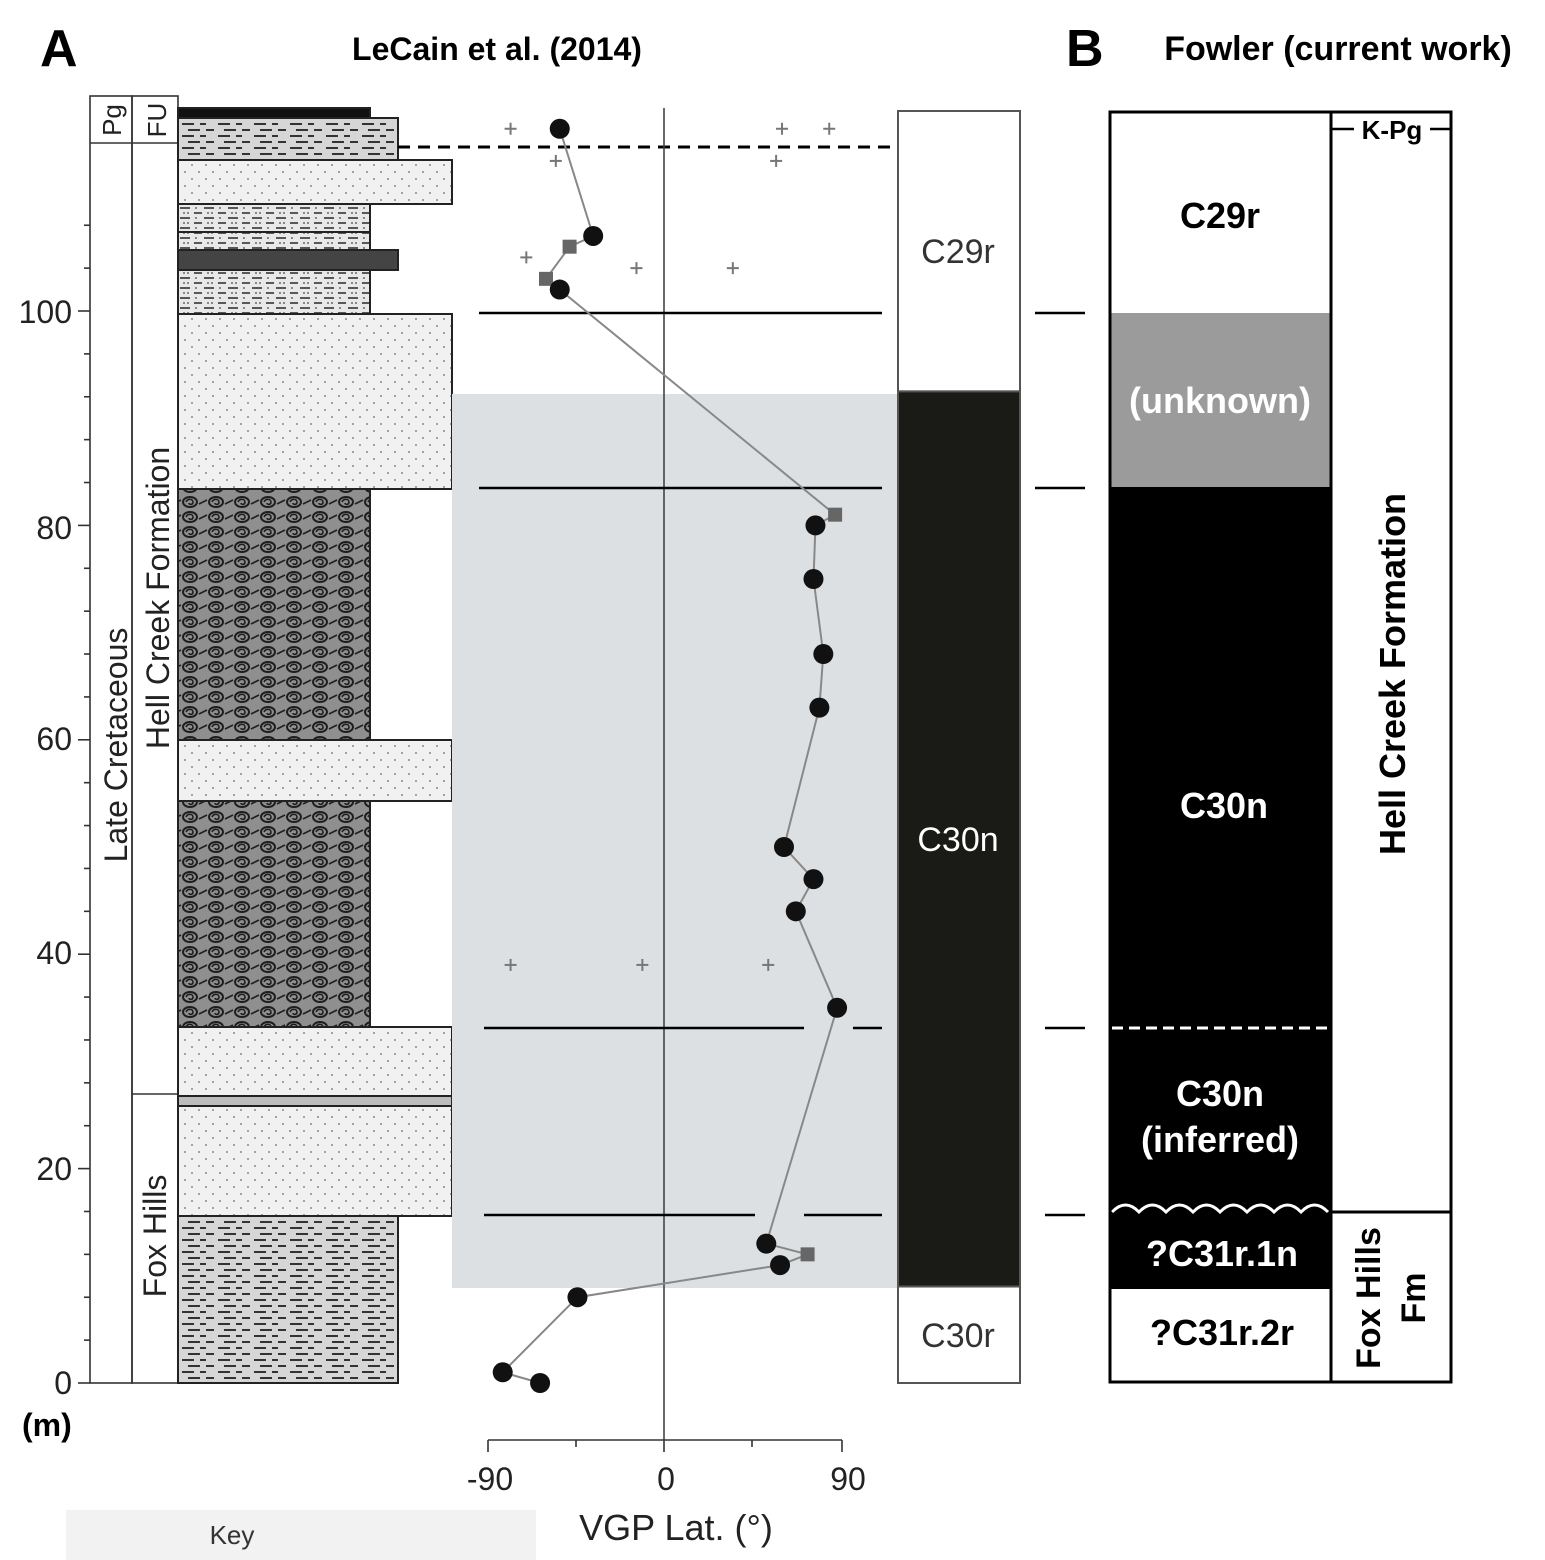 This screenshot has height=1560, width=1545. I want to click on zone-b-label-c31r2r: ?C31r.2r, so click(1222, 1332).